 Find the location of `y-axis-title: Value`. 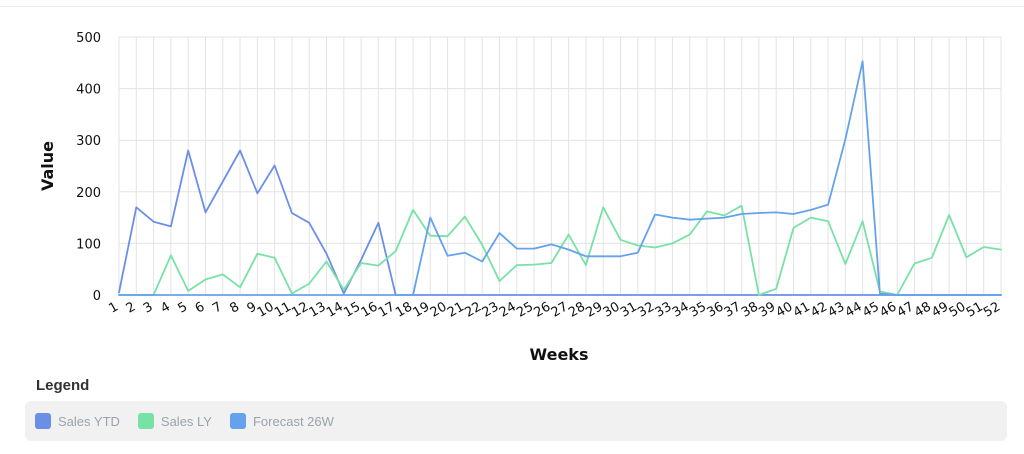

y-axis-title: Value is located at coordinates (47, 166).